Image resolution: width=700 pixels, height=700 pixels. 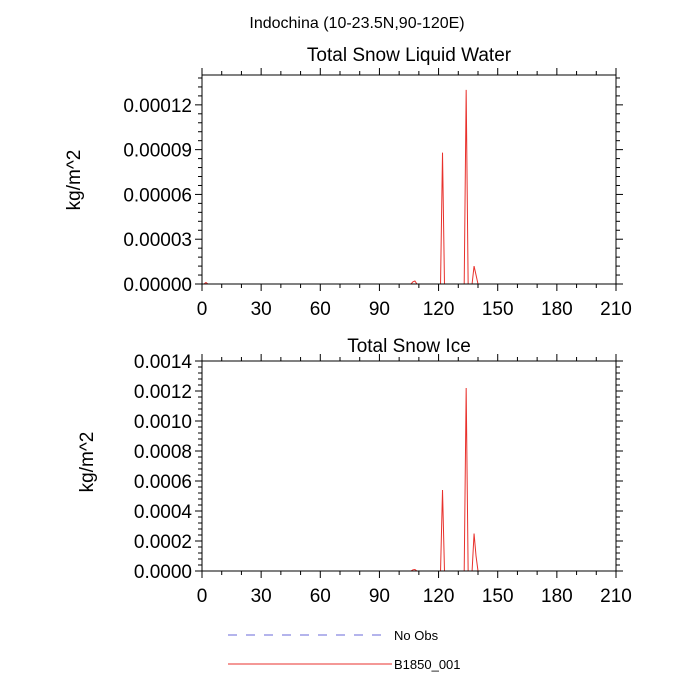 I want to click on panel-title: Total Snow Liquid Water, so click(x=409, y=55).